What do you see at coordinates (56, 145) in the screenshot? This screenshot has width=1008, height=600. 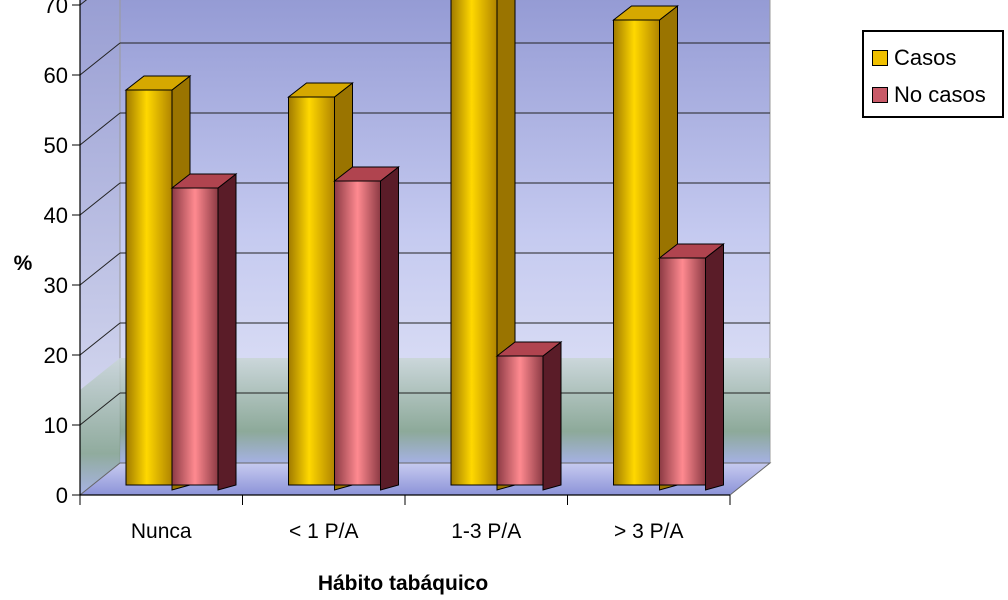 I see `y-tick-label: 50` at bounding box center [56, 145].